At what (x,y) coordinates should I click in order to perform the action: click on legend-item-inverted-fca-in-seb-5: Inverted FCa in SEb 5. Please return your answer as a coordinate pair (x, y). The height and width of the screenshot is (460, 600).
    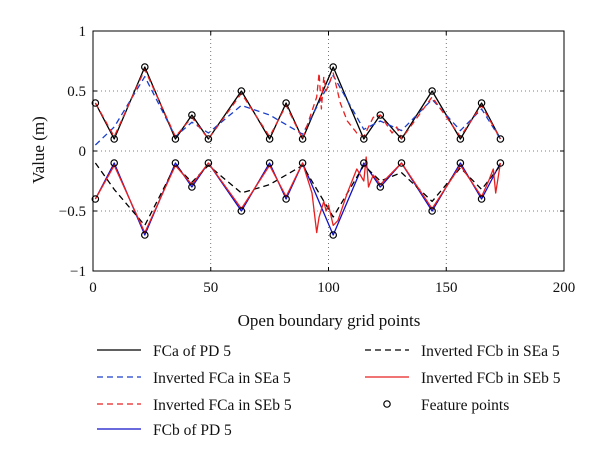
    Looking at the image, I should click on (194, 405).